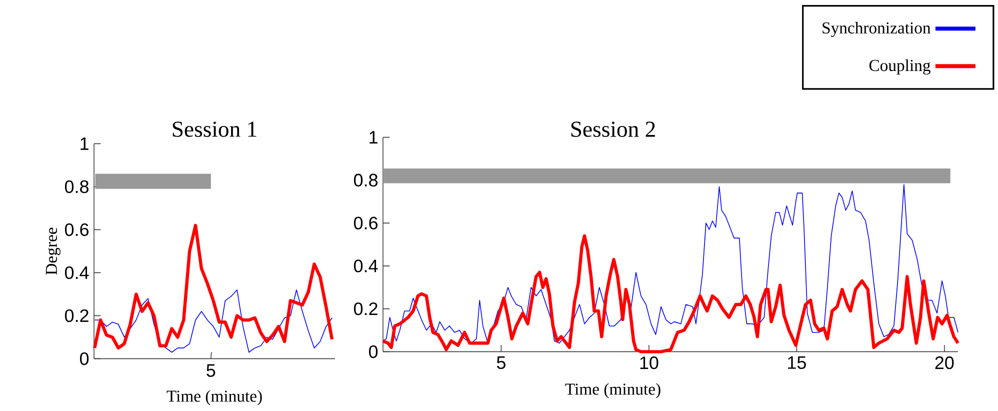  I want to click on y-axis-title: Degree, so click(53, 251).